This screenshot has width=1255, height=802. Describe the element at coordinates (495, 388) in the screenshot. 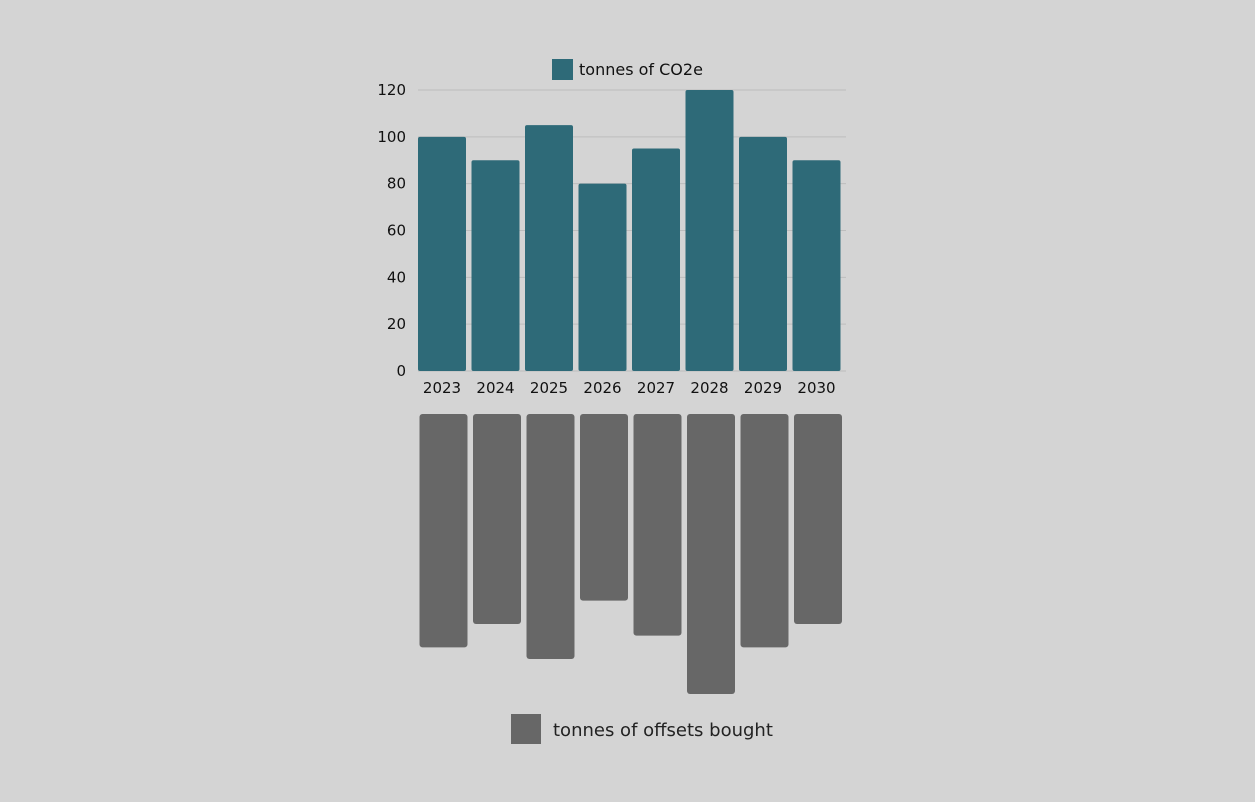

I see `x-tick-label: 2024` at that location.